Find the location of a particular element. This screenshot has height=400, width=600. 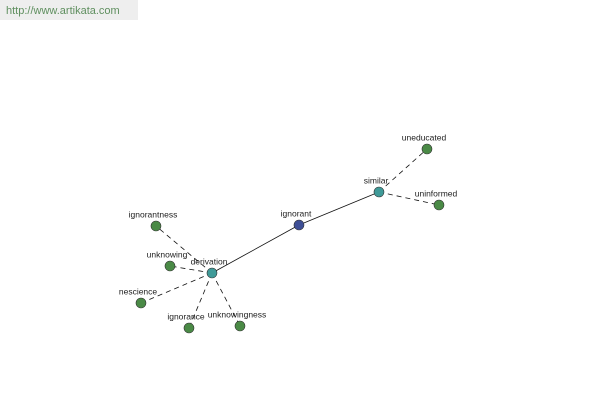

word-label: unknowing is located at coordinates (167, 254).